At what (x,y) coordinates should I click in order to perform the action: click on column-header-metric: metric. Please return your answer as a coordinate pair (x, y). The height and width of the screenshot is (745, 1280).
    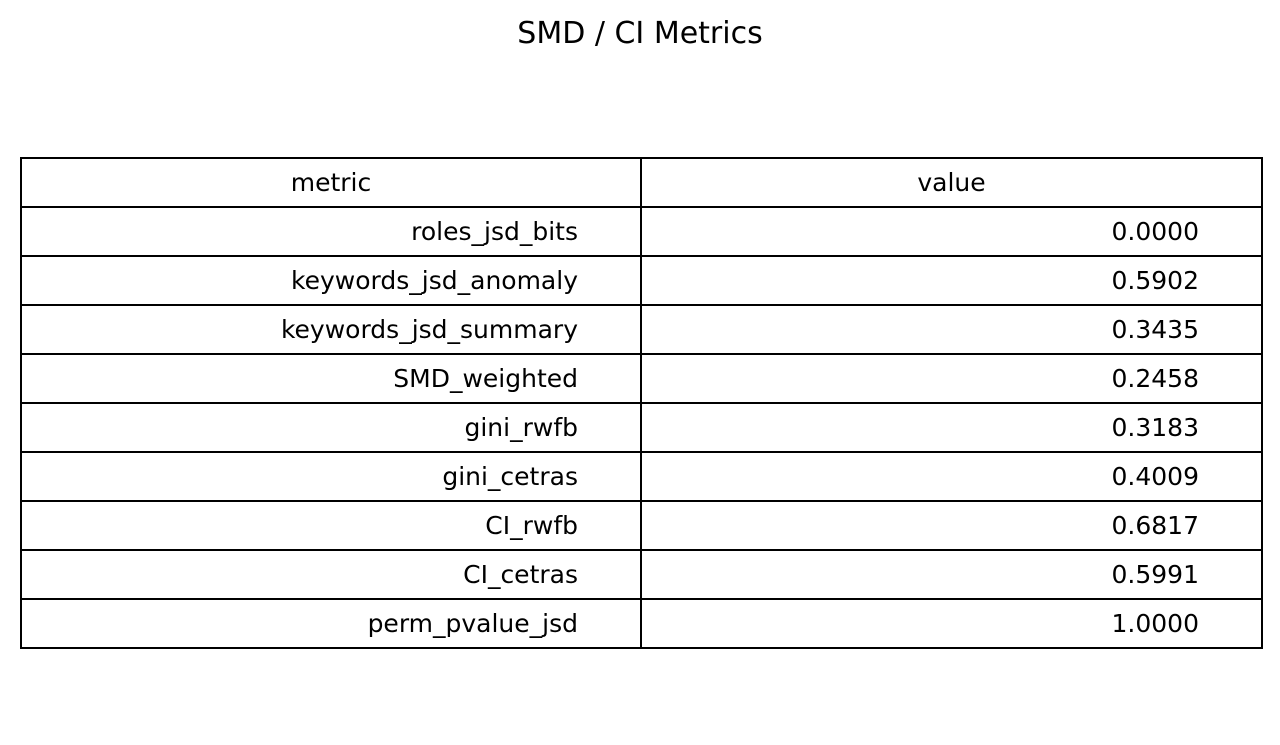
    Looking at the image, I should click on (331, 182).